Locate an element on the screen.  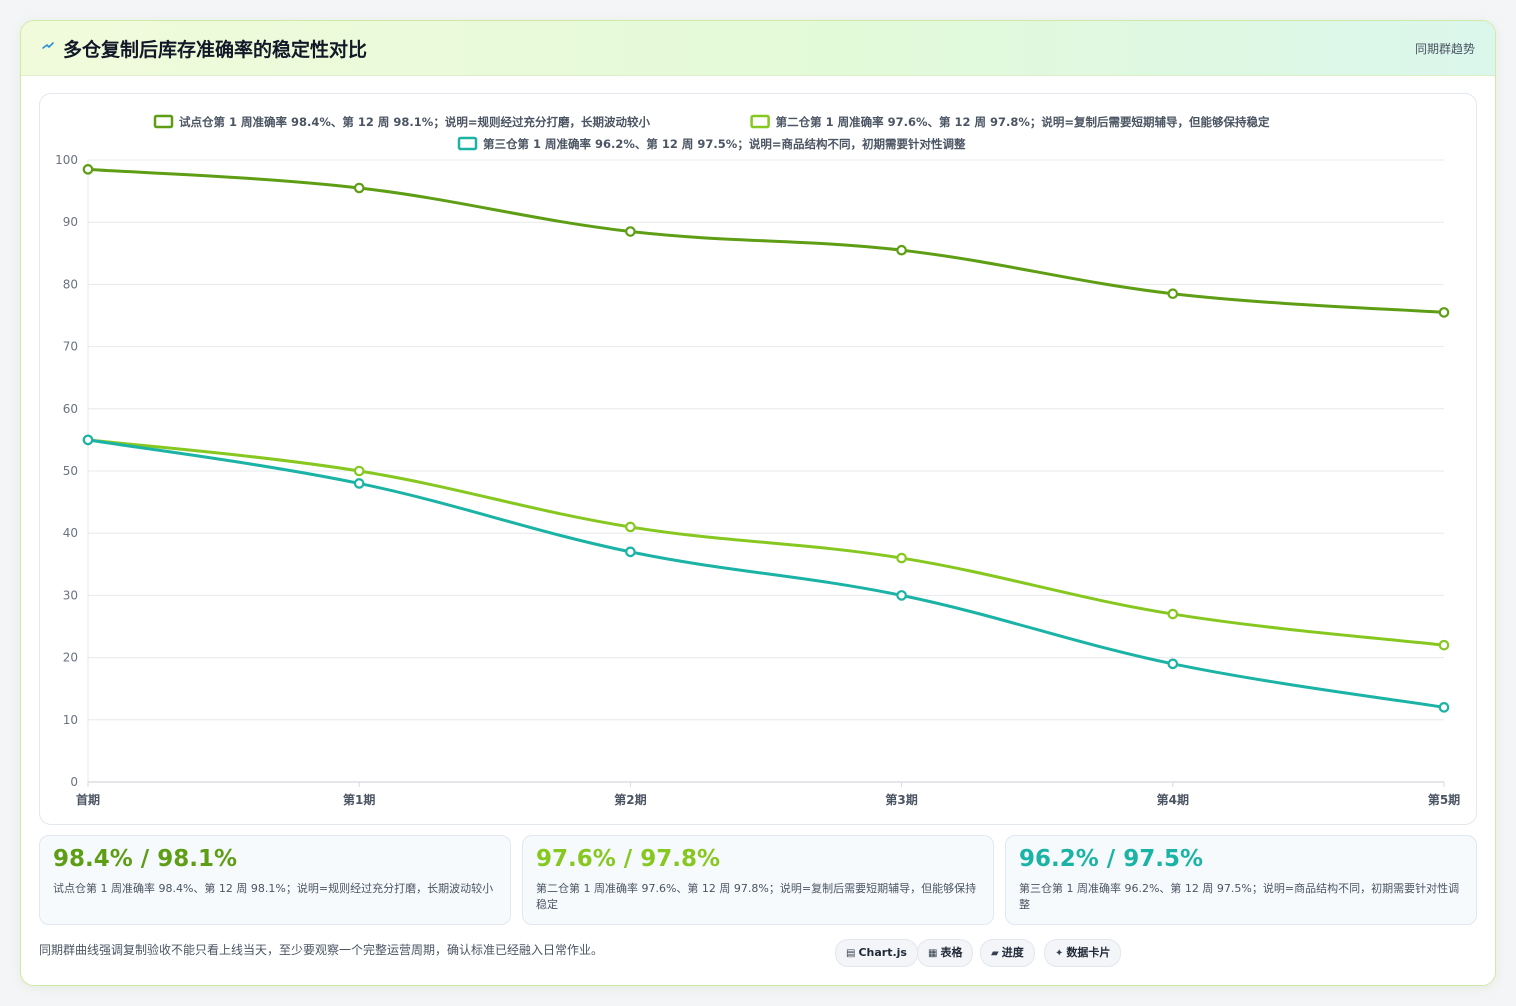
progress-pill: ▰ 进度 is located at coordinates (1007, 953).